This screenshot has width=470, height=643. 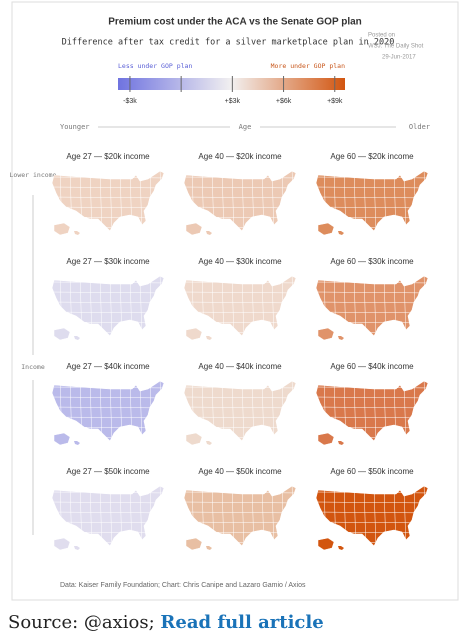 I want to click on legend-tick-label: -$3k, so click(x=130, y=101).